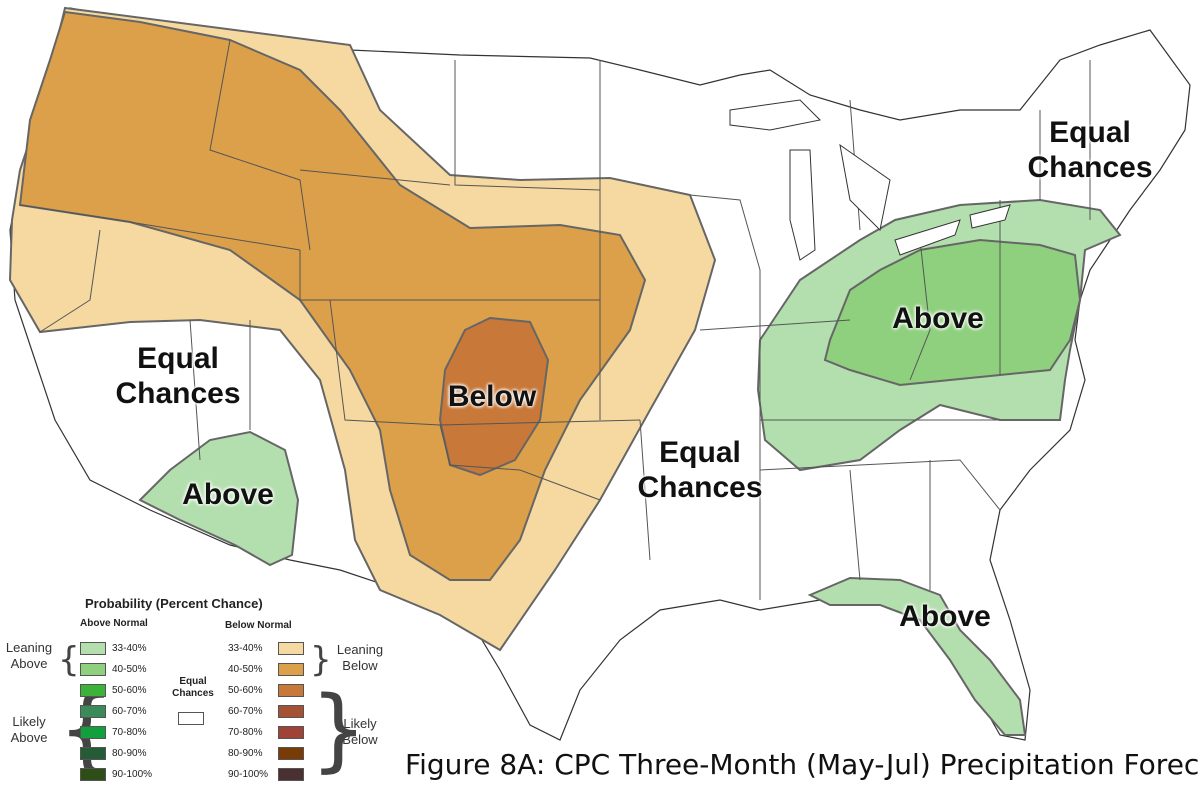 This screenshot has height=785, width=1200. I want to click on leaning-above-brace: {, so click(69, 660).